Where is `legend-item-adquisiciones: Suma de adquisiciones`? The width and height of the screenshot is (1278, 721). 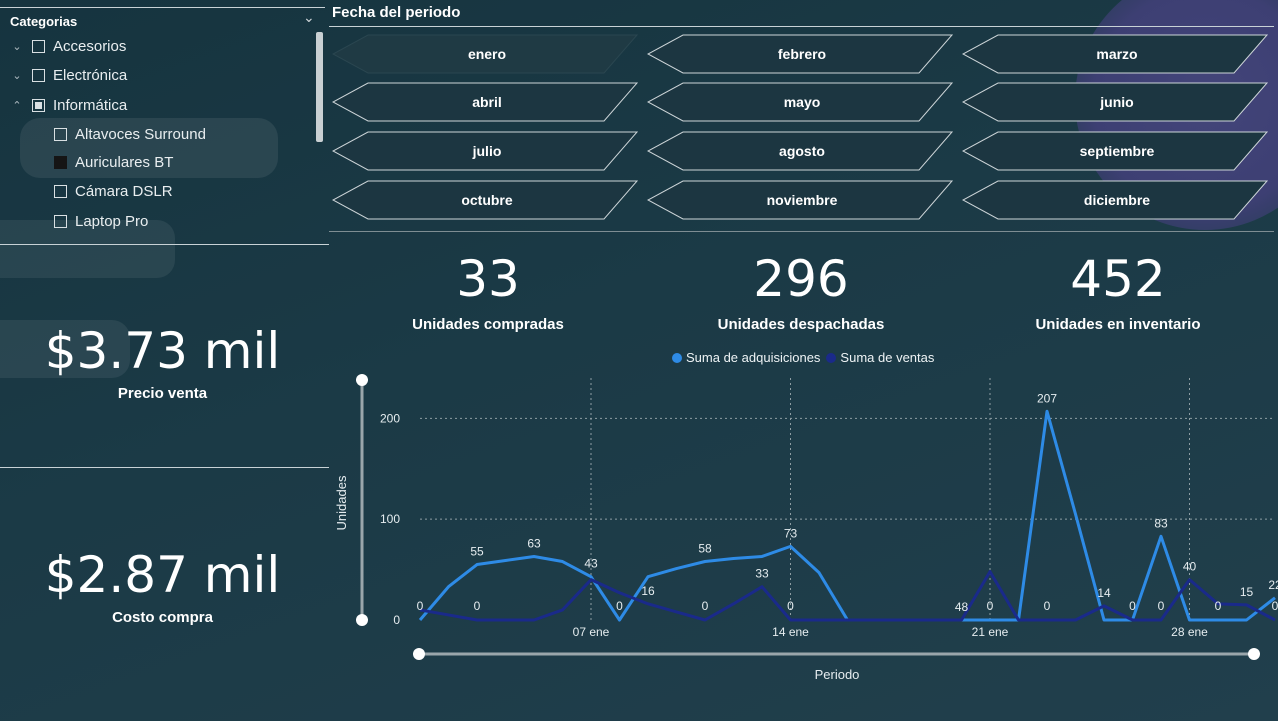 legend-item-adquisiciones: Suma de adquisiciones is located at coordinates (746, 357).